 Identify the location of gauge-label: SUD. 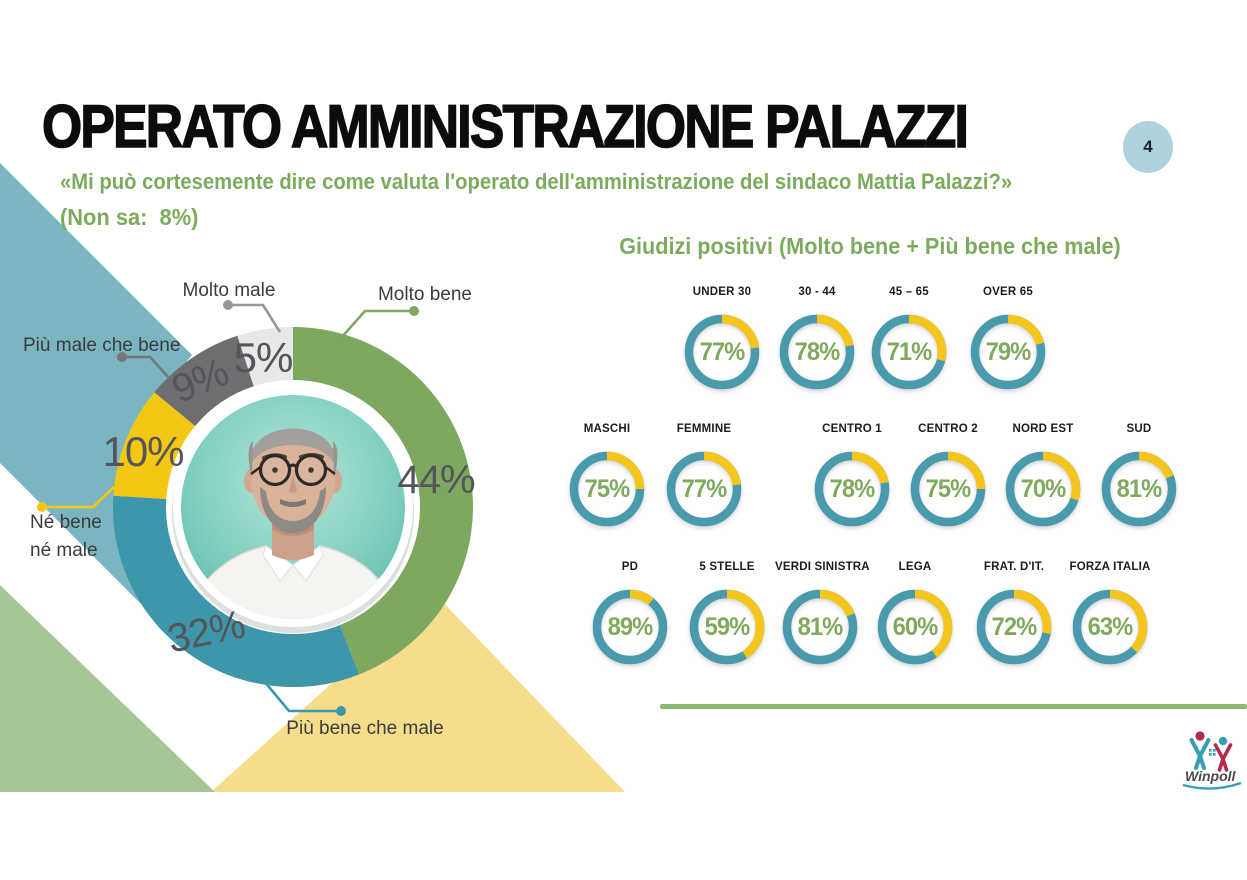
(1139, 429).